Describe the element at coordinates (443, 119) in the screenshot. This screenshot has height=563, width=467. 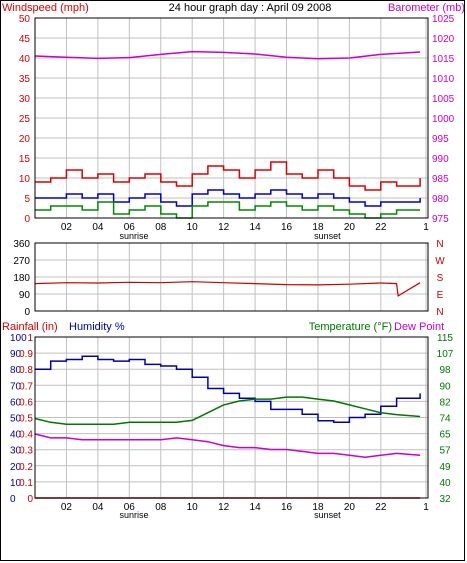
I see `barometer-tick: 1000` at that location.